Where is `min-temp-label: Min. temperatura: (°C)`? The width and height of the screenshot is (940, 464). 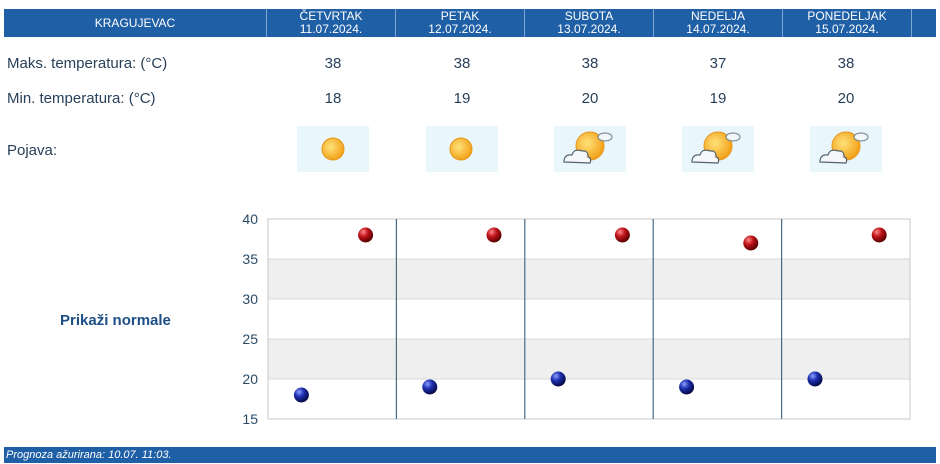 min-temp-label: Min. temperatura: (°C) is located at coordinates (81, 98).